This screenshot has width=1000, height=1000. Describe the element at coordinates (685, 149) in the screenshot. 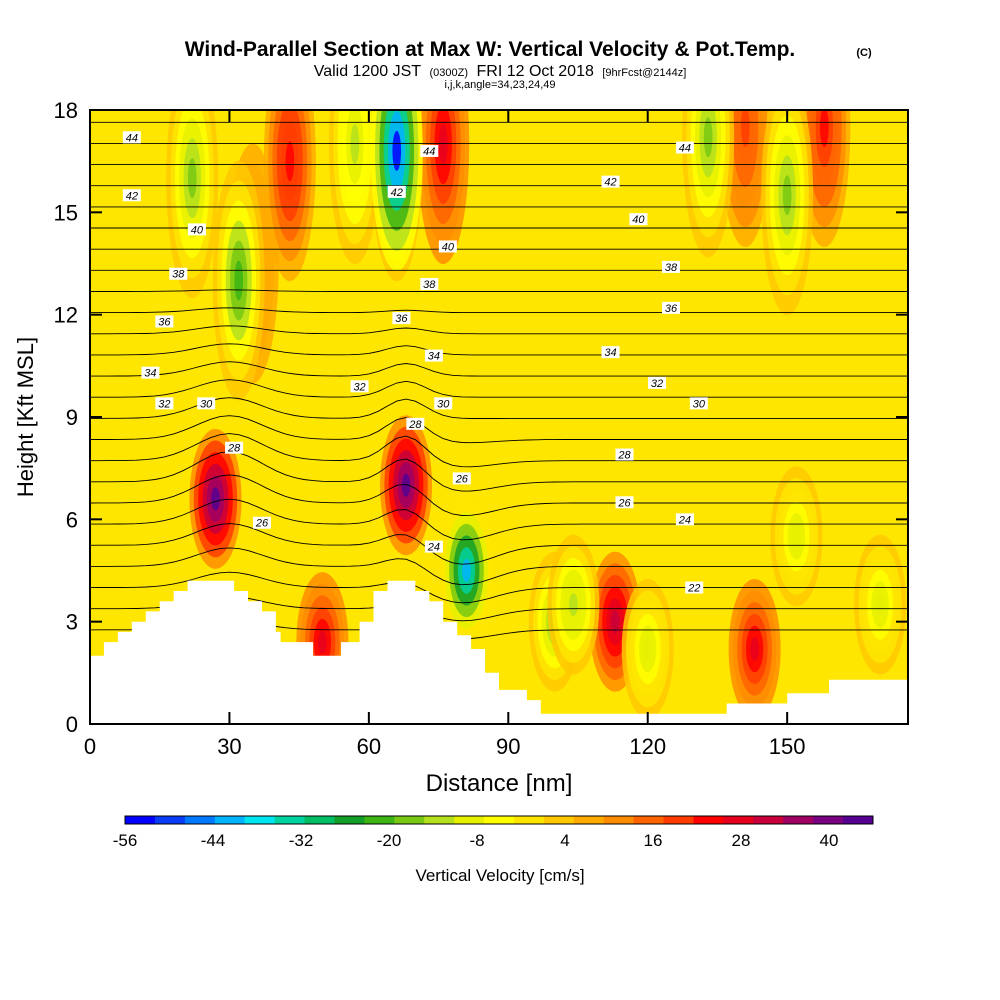

I see `isentrope-label: 44` at that location.